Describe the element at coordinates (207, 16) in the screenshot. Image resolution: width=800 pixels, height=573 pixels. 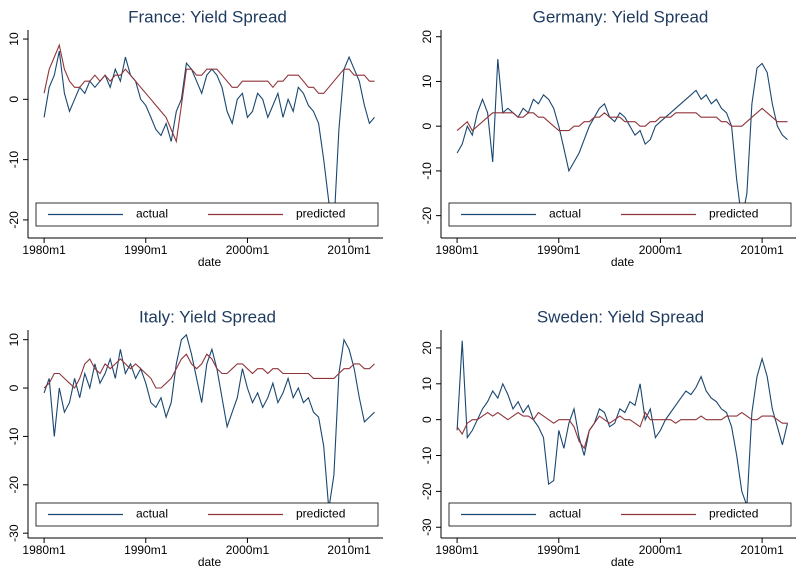
I see `chart-title: France: Yield Spread` at that location.